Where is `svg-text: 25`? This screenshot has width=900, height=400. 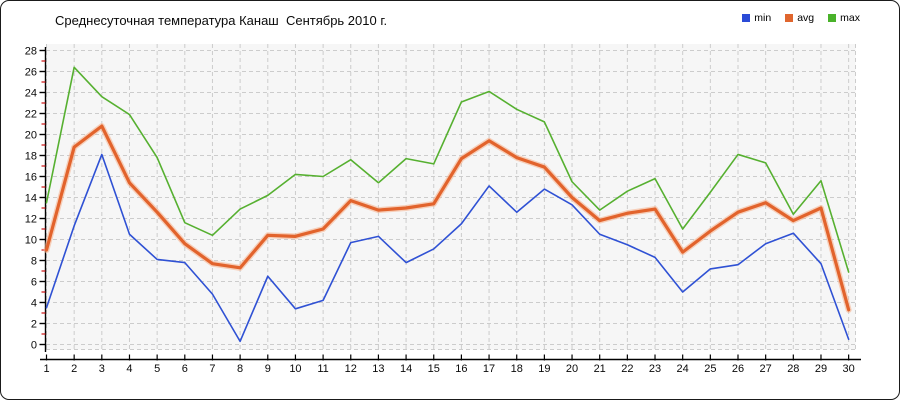 svg-text: 25 is located at coordinates (710, 369).